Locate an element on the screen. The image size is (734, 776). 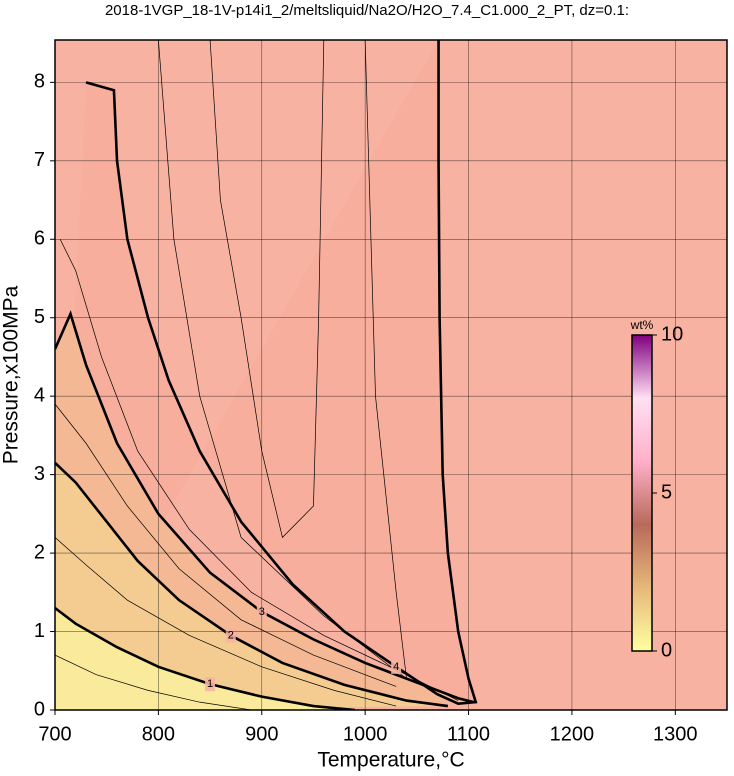
y-tick-label: 2 is located at coordinates (39, 552).